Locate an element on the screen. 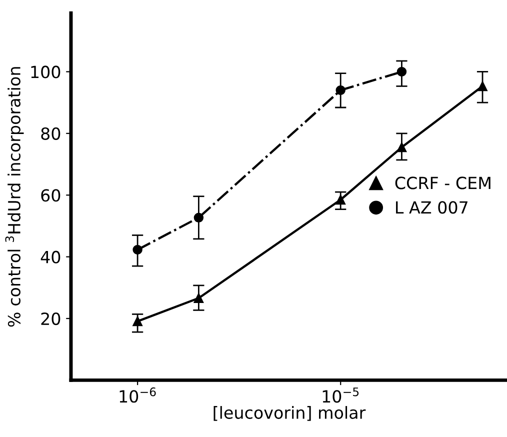  y-tick-label: 60 is located at coordinates (50, 195).